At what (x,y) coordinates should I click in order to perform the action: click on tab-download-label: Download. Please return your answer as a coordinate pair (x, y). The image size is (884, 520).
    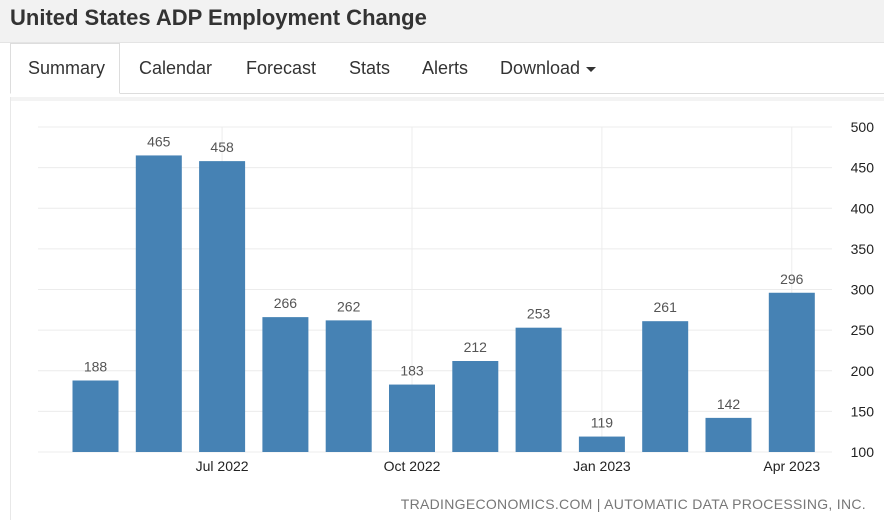
    Looking at the image, I should click on (540, 68).